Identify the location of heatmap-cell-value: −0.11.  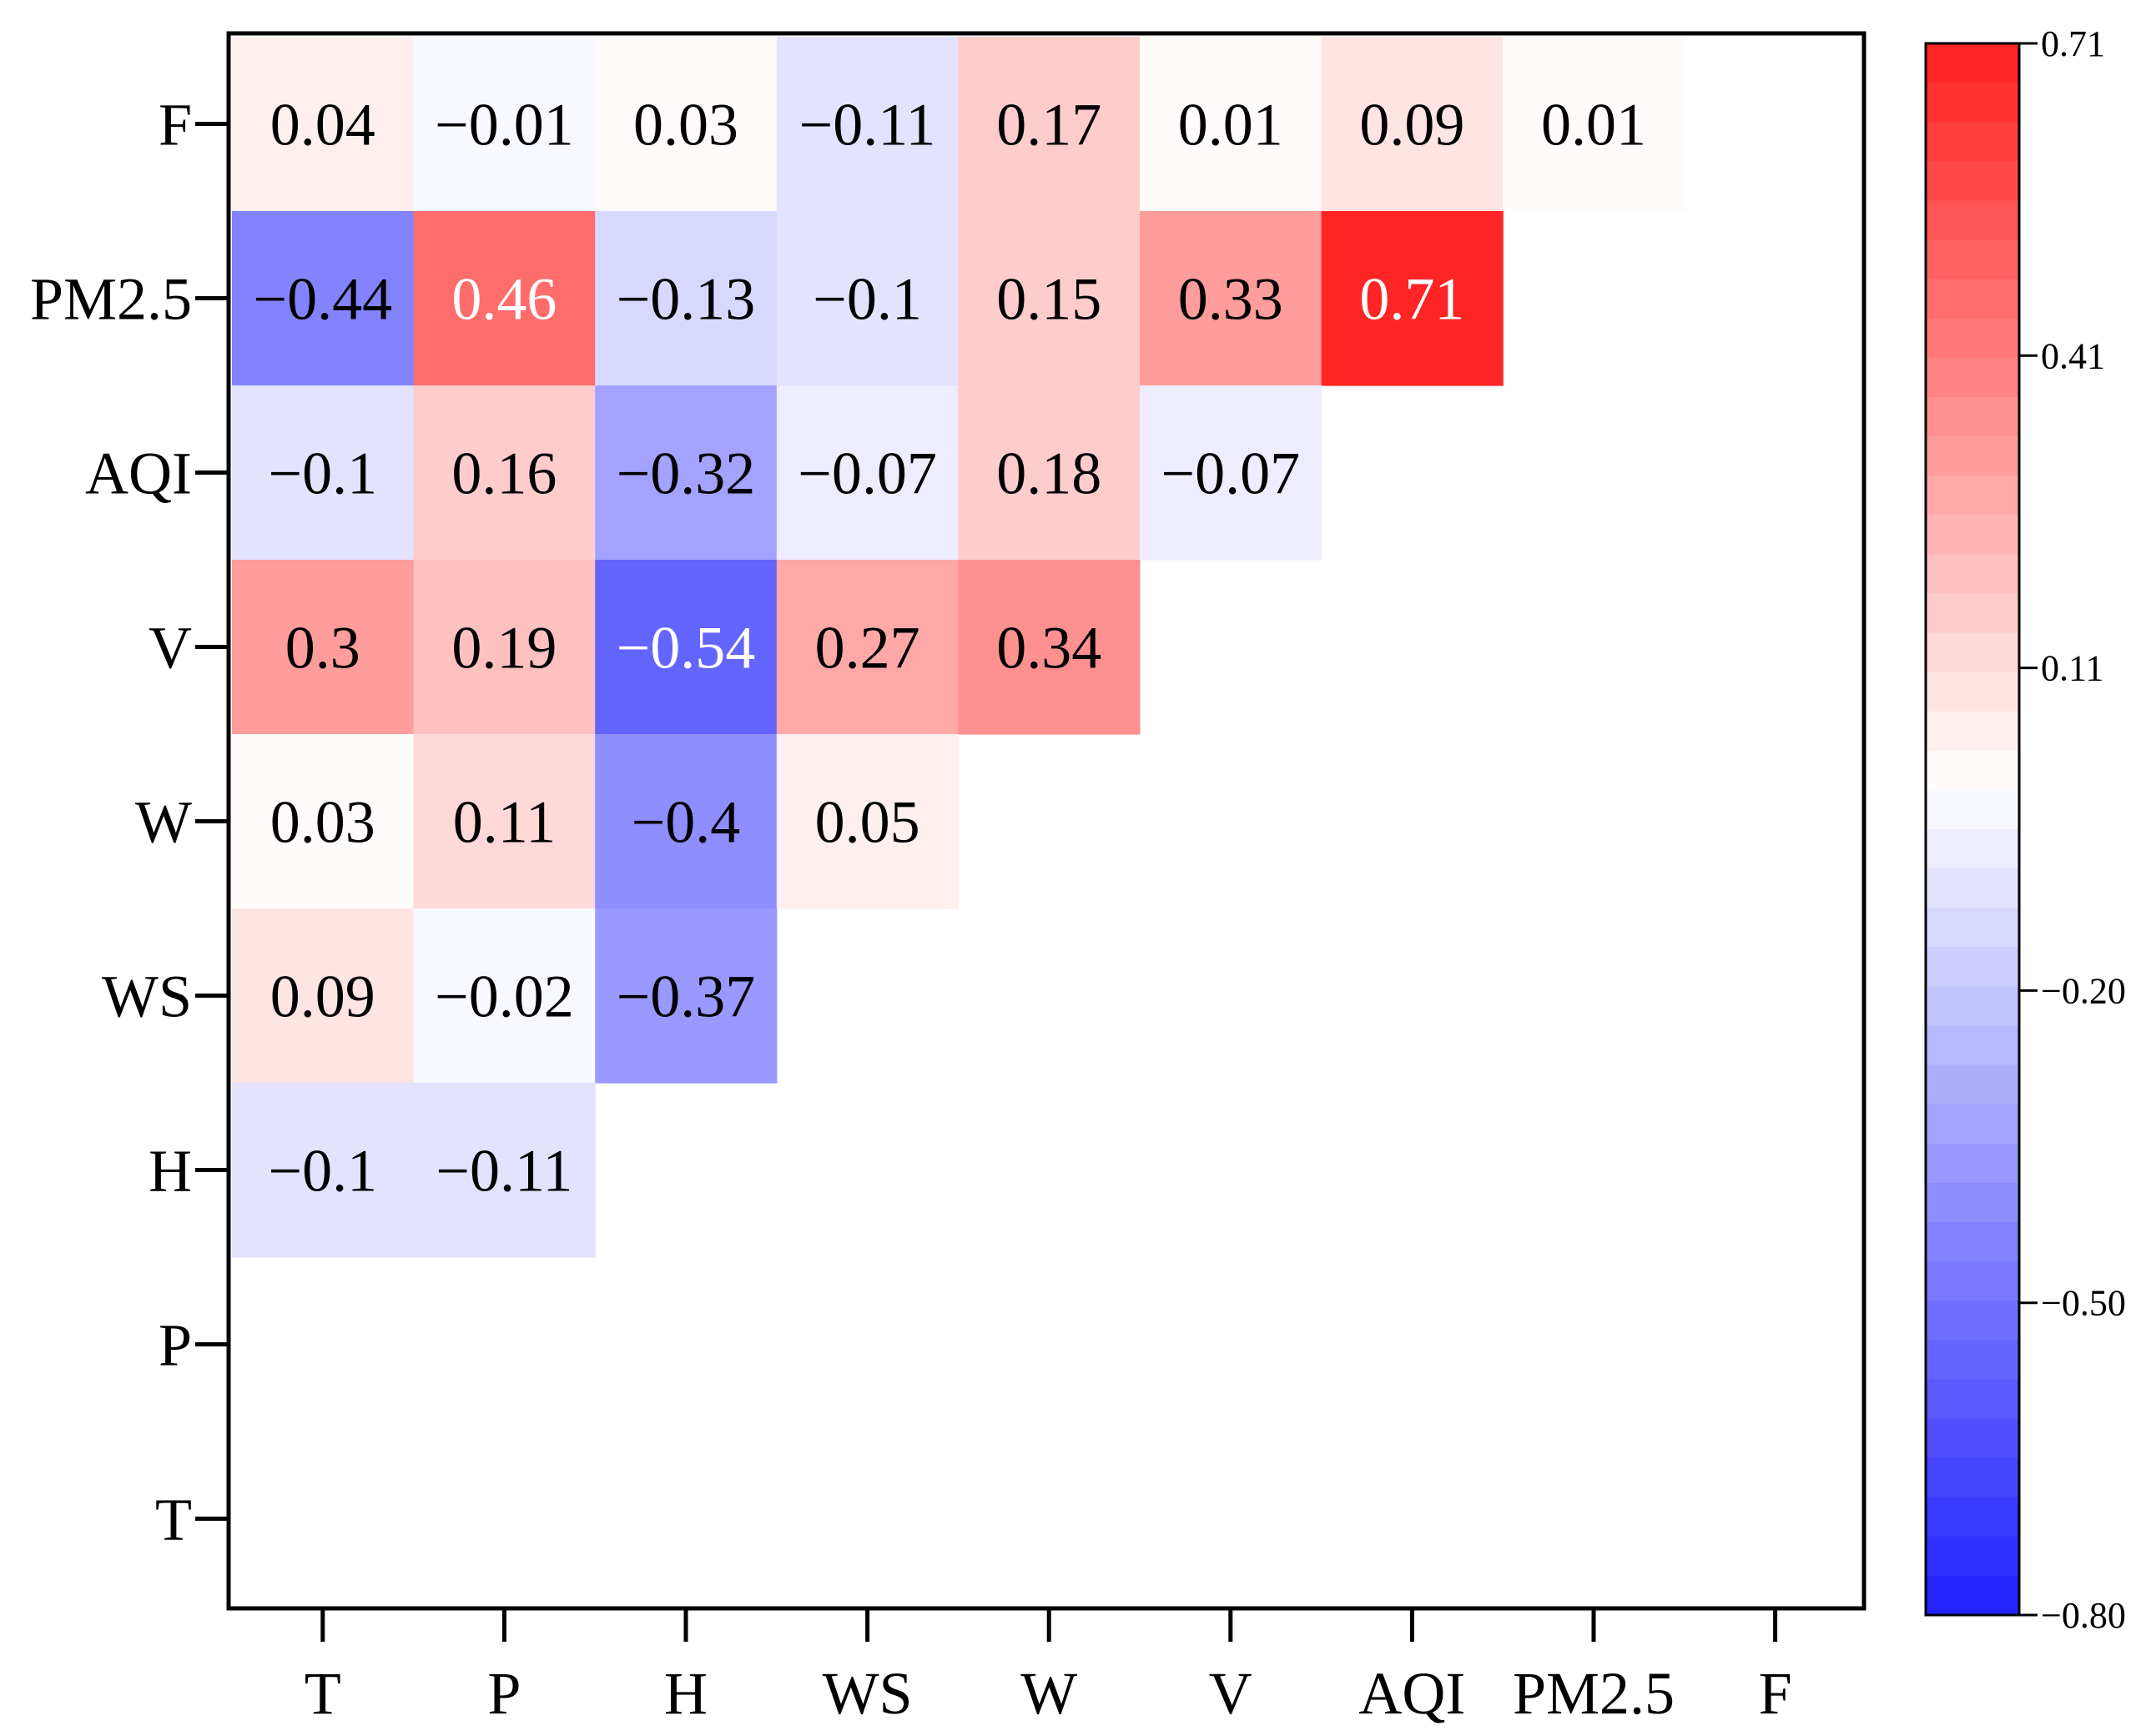
(504, 1171).